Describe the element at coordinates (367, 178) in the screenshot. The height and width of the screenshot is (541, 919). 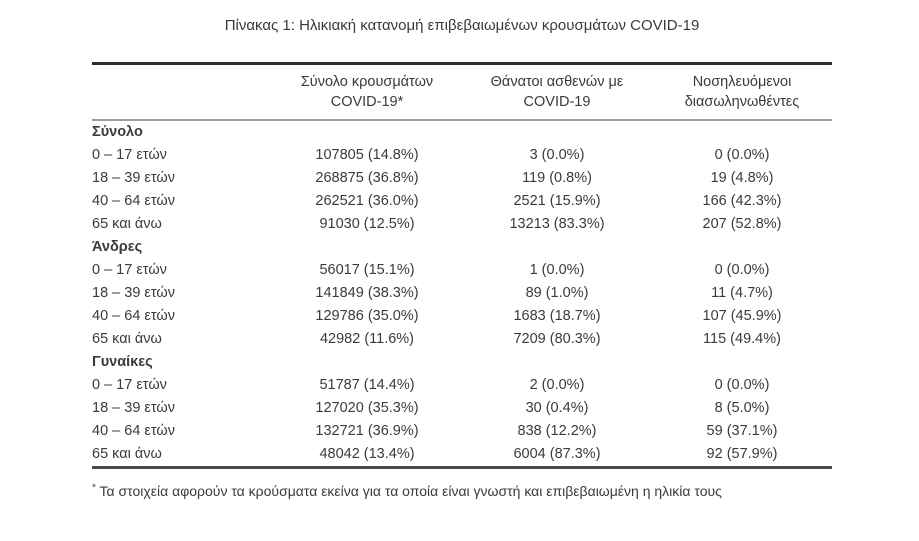
I see `cell-cases: 268875 (36.8%)` at that location.